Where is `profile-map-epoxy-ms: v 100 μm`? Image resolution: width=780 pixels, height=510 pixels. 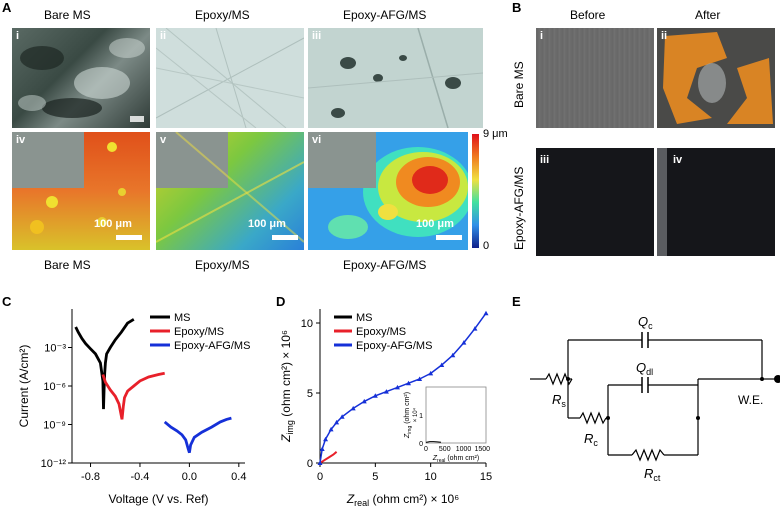
profile-map-epoxy-ms: v 100 μm is located at coordinates (230, 191).